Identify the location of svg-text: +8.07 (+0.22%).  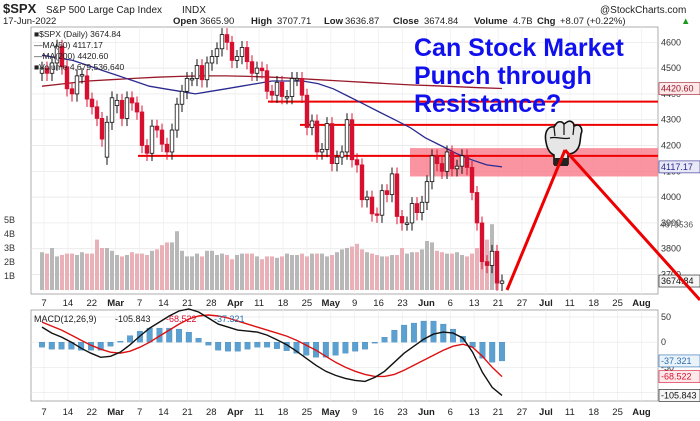
(593, 21).